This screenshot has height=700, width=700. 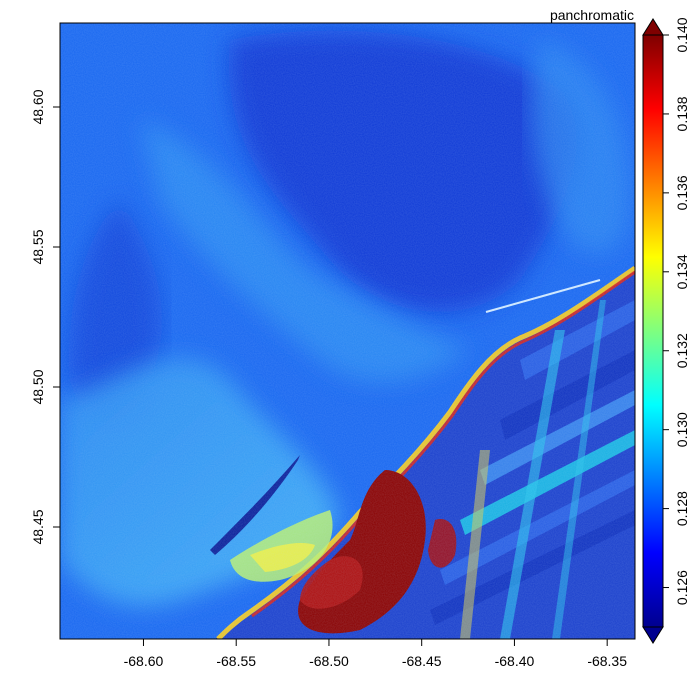 What do you see at coordinates (592, 15) in the screenshot?
I see `colorbar-title: panchromatic` at bounding box center [592, 15].